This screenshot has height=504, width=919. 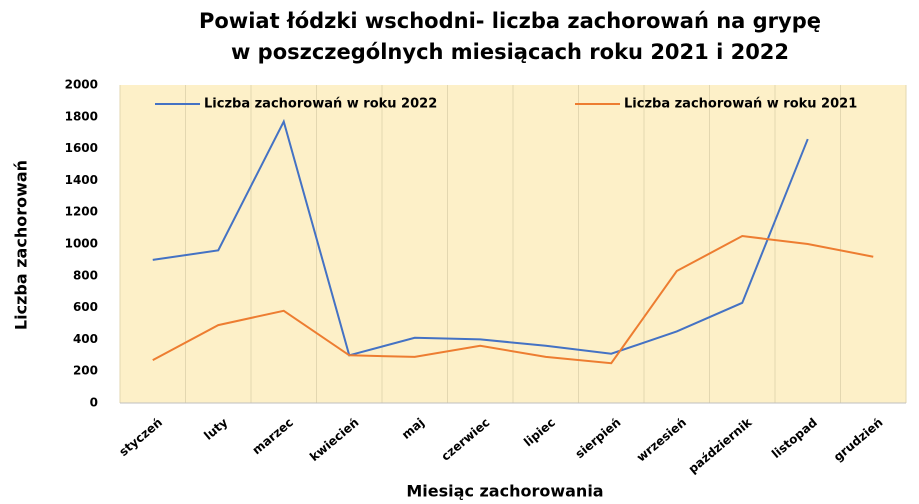 I want to click on x-tick-label: kwiecień, so click(x=334, y=439).